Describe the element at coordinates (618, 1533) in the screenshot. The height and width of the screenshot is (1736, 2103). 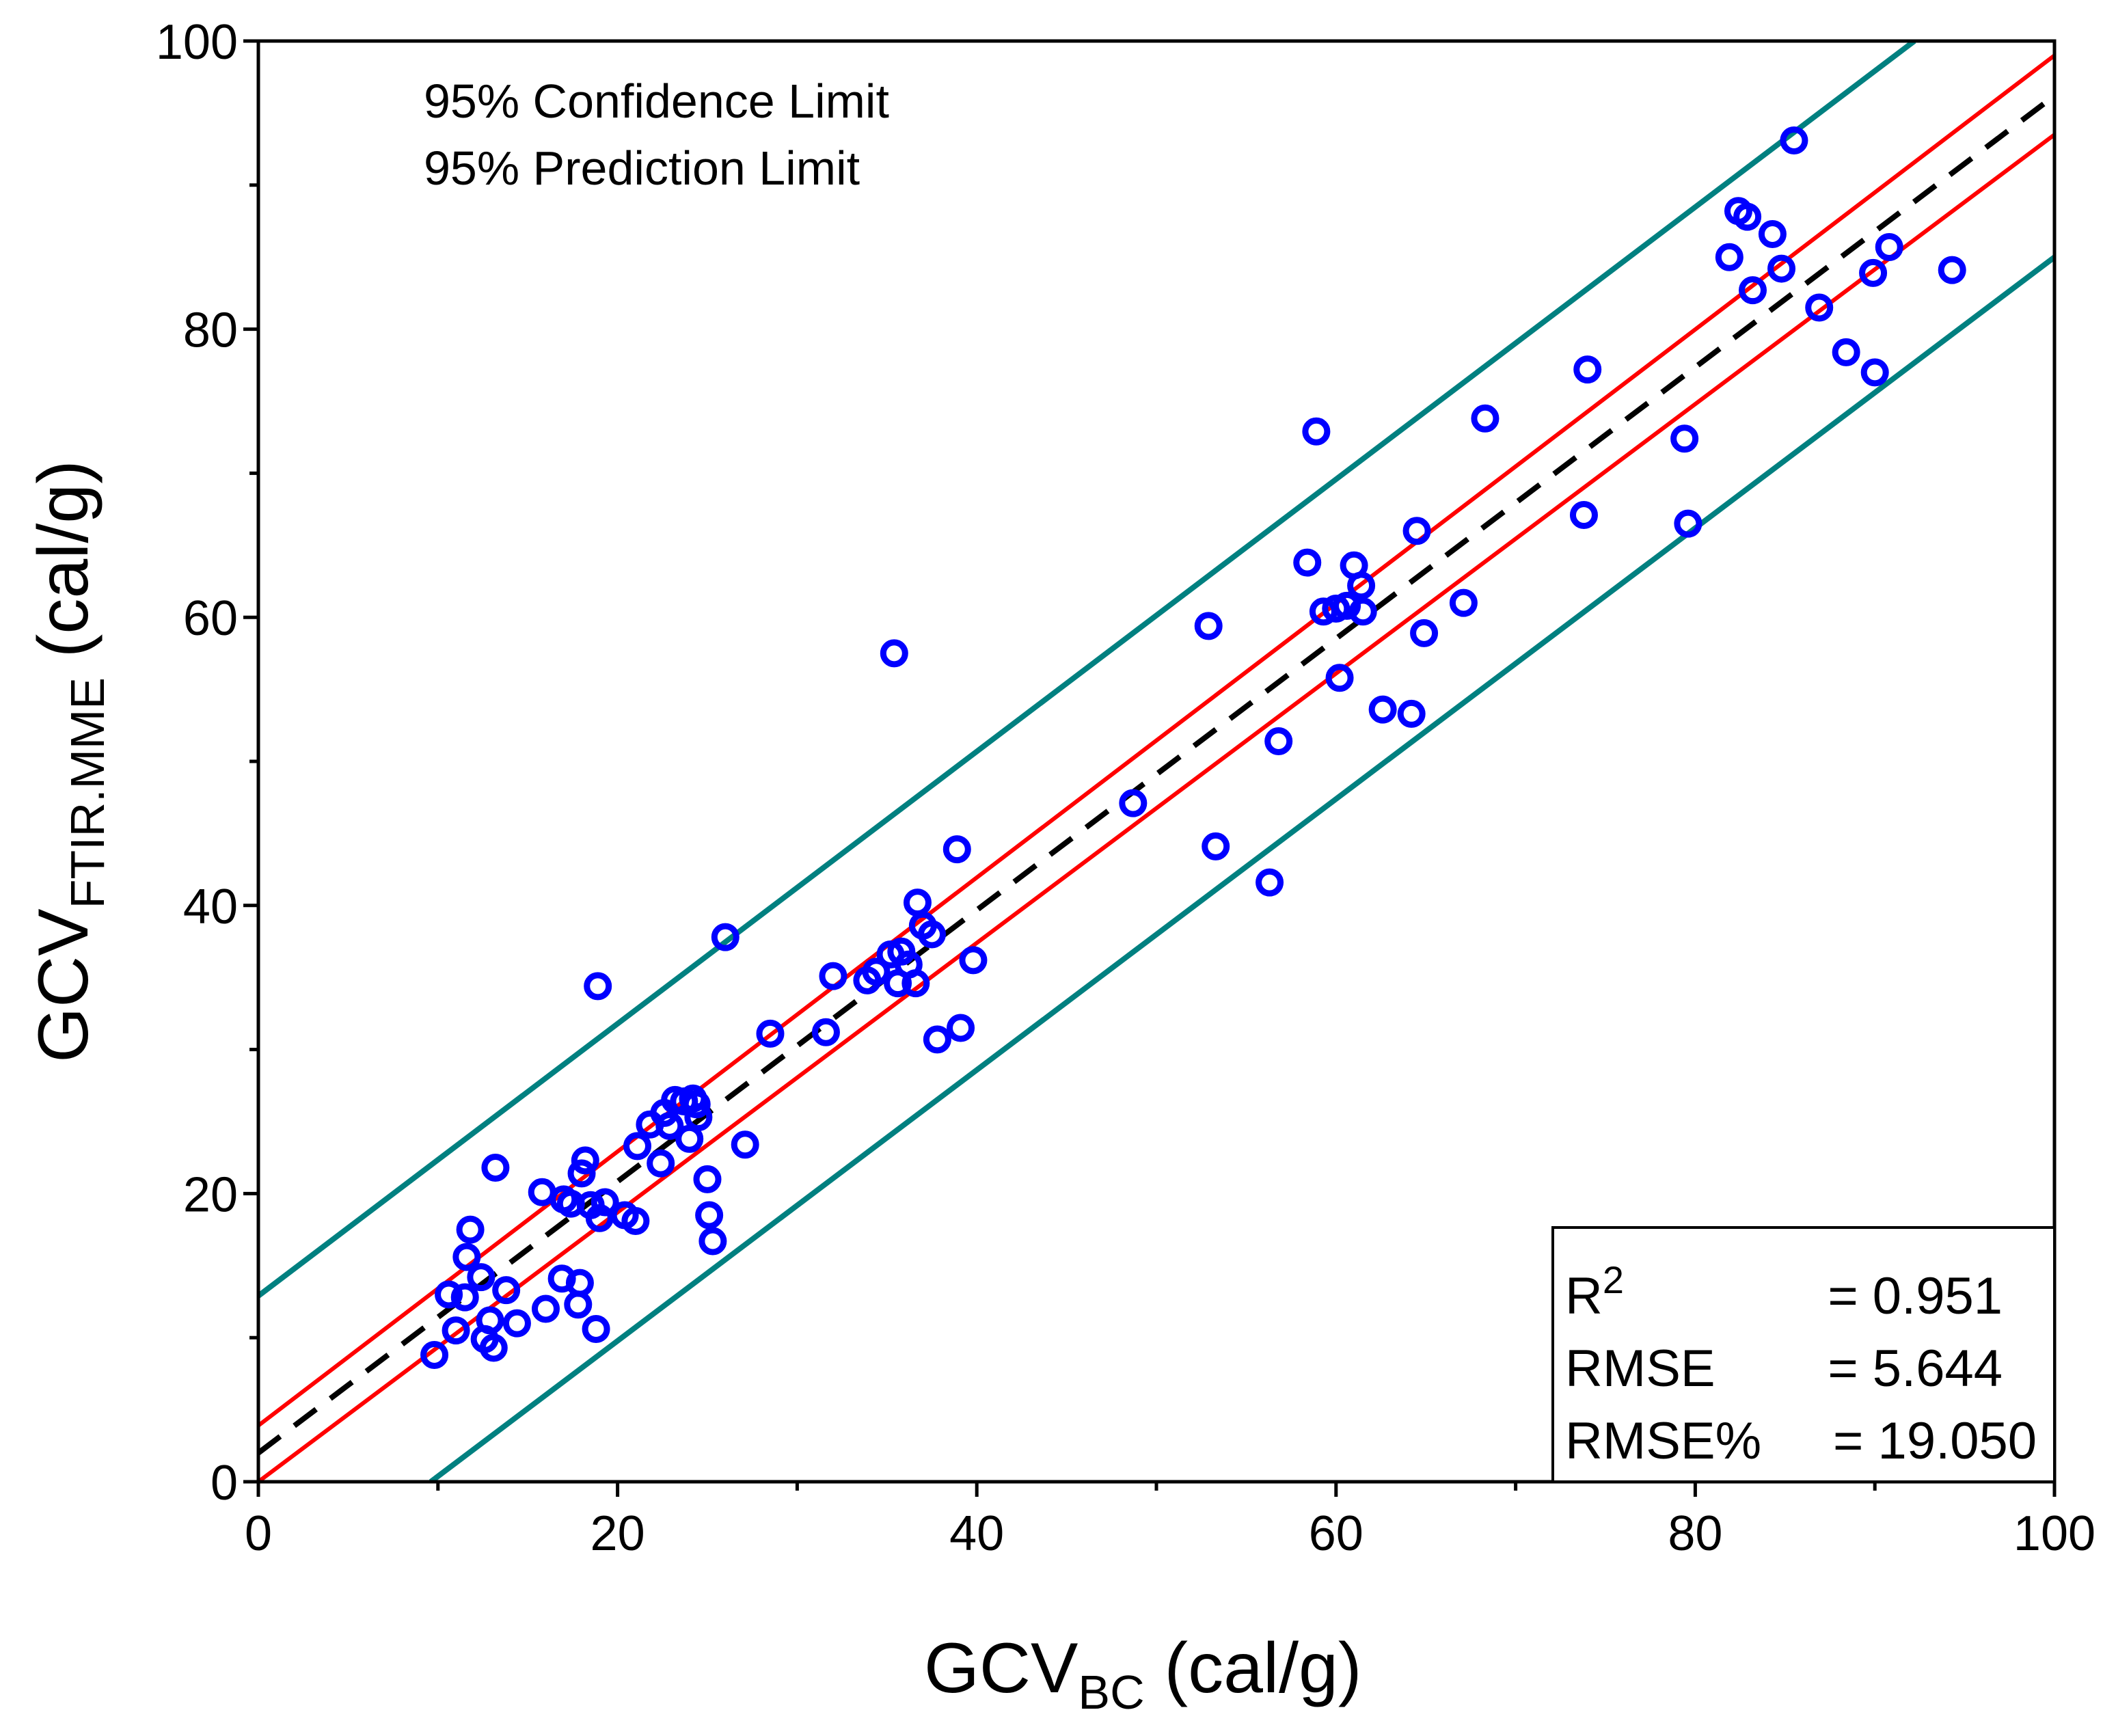
I see `x-tick-label: 20` at that location.